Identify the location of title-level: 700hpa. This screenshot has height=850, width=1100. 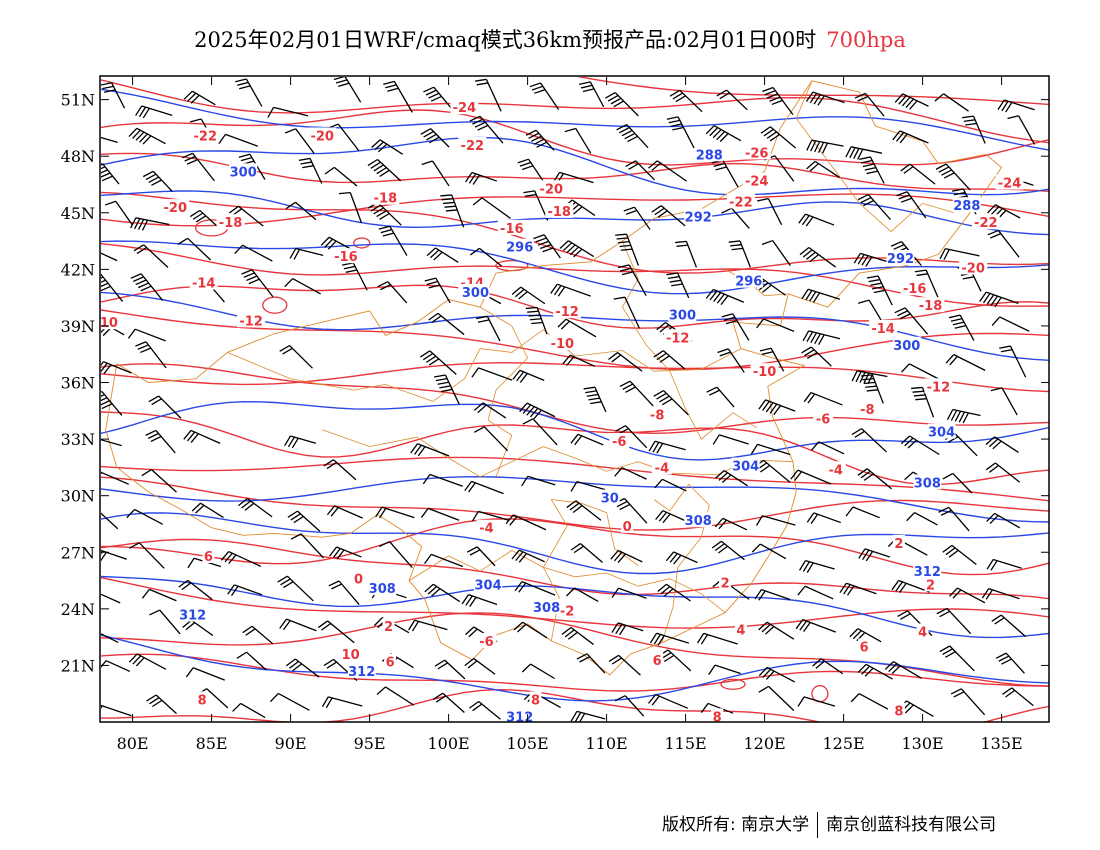
(866, 40).